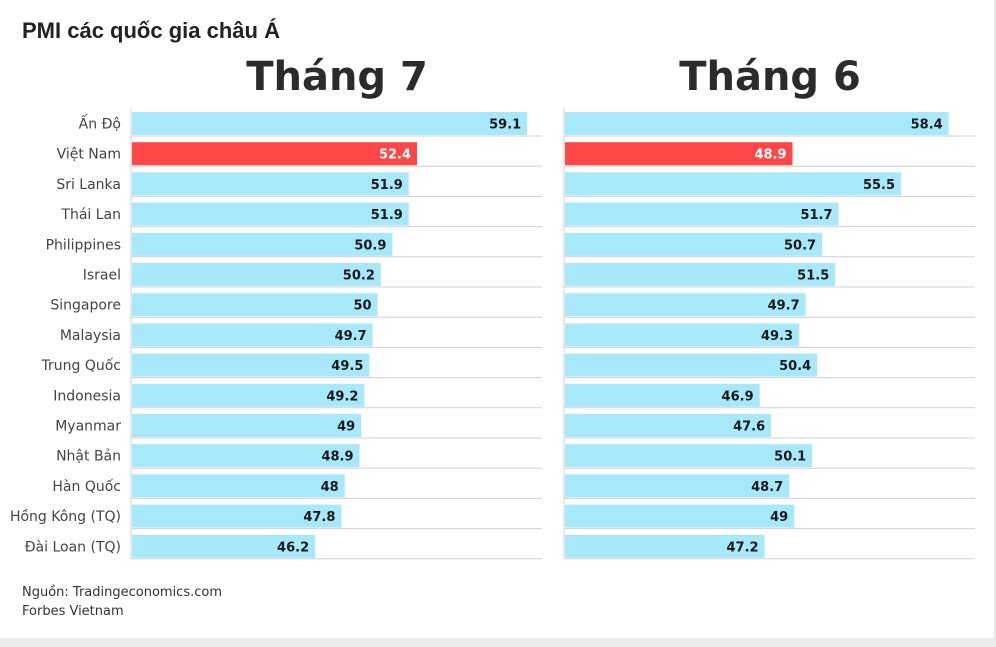 This screenshot has height=647, width=996. Describe the element at coordinates (879, 185) in the screenshot. I see `value-label: 55.5` at that location.